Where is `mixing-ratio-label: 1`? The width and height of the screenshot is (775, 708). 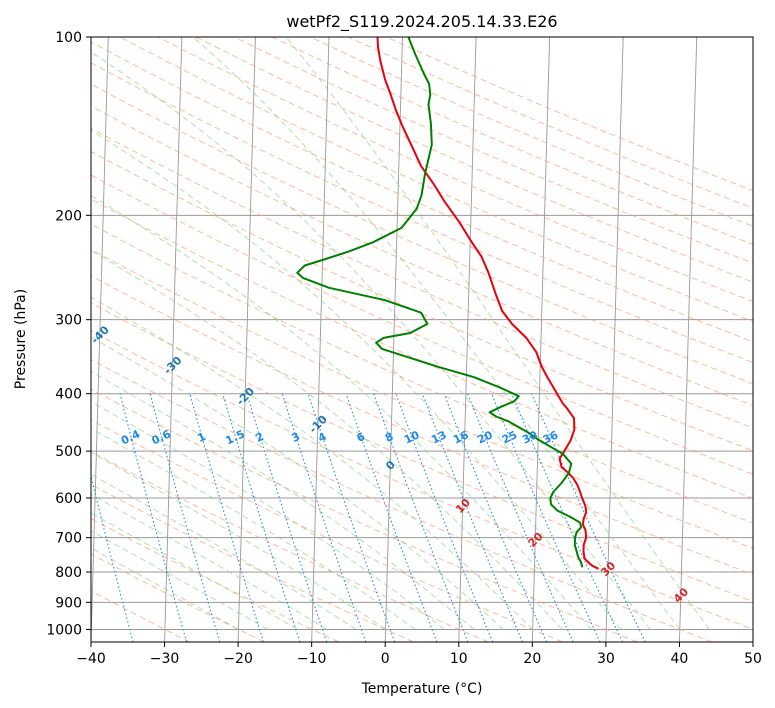 mixing-ratio-label: 1 is located at coordinates (201, 437).